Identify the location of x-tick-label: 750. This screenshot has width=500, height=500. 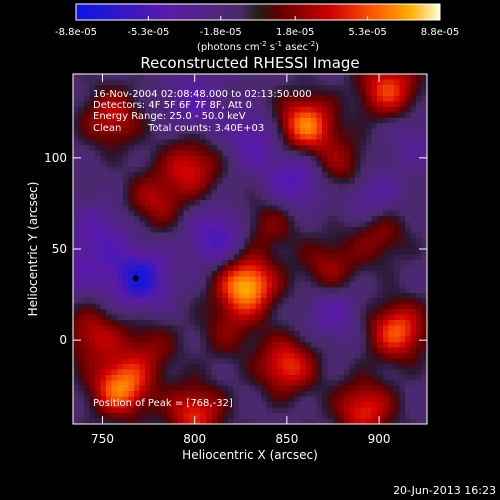
(102, 439).